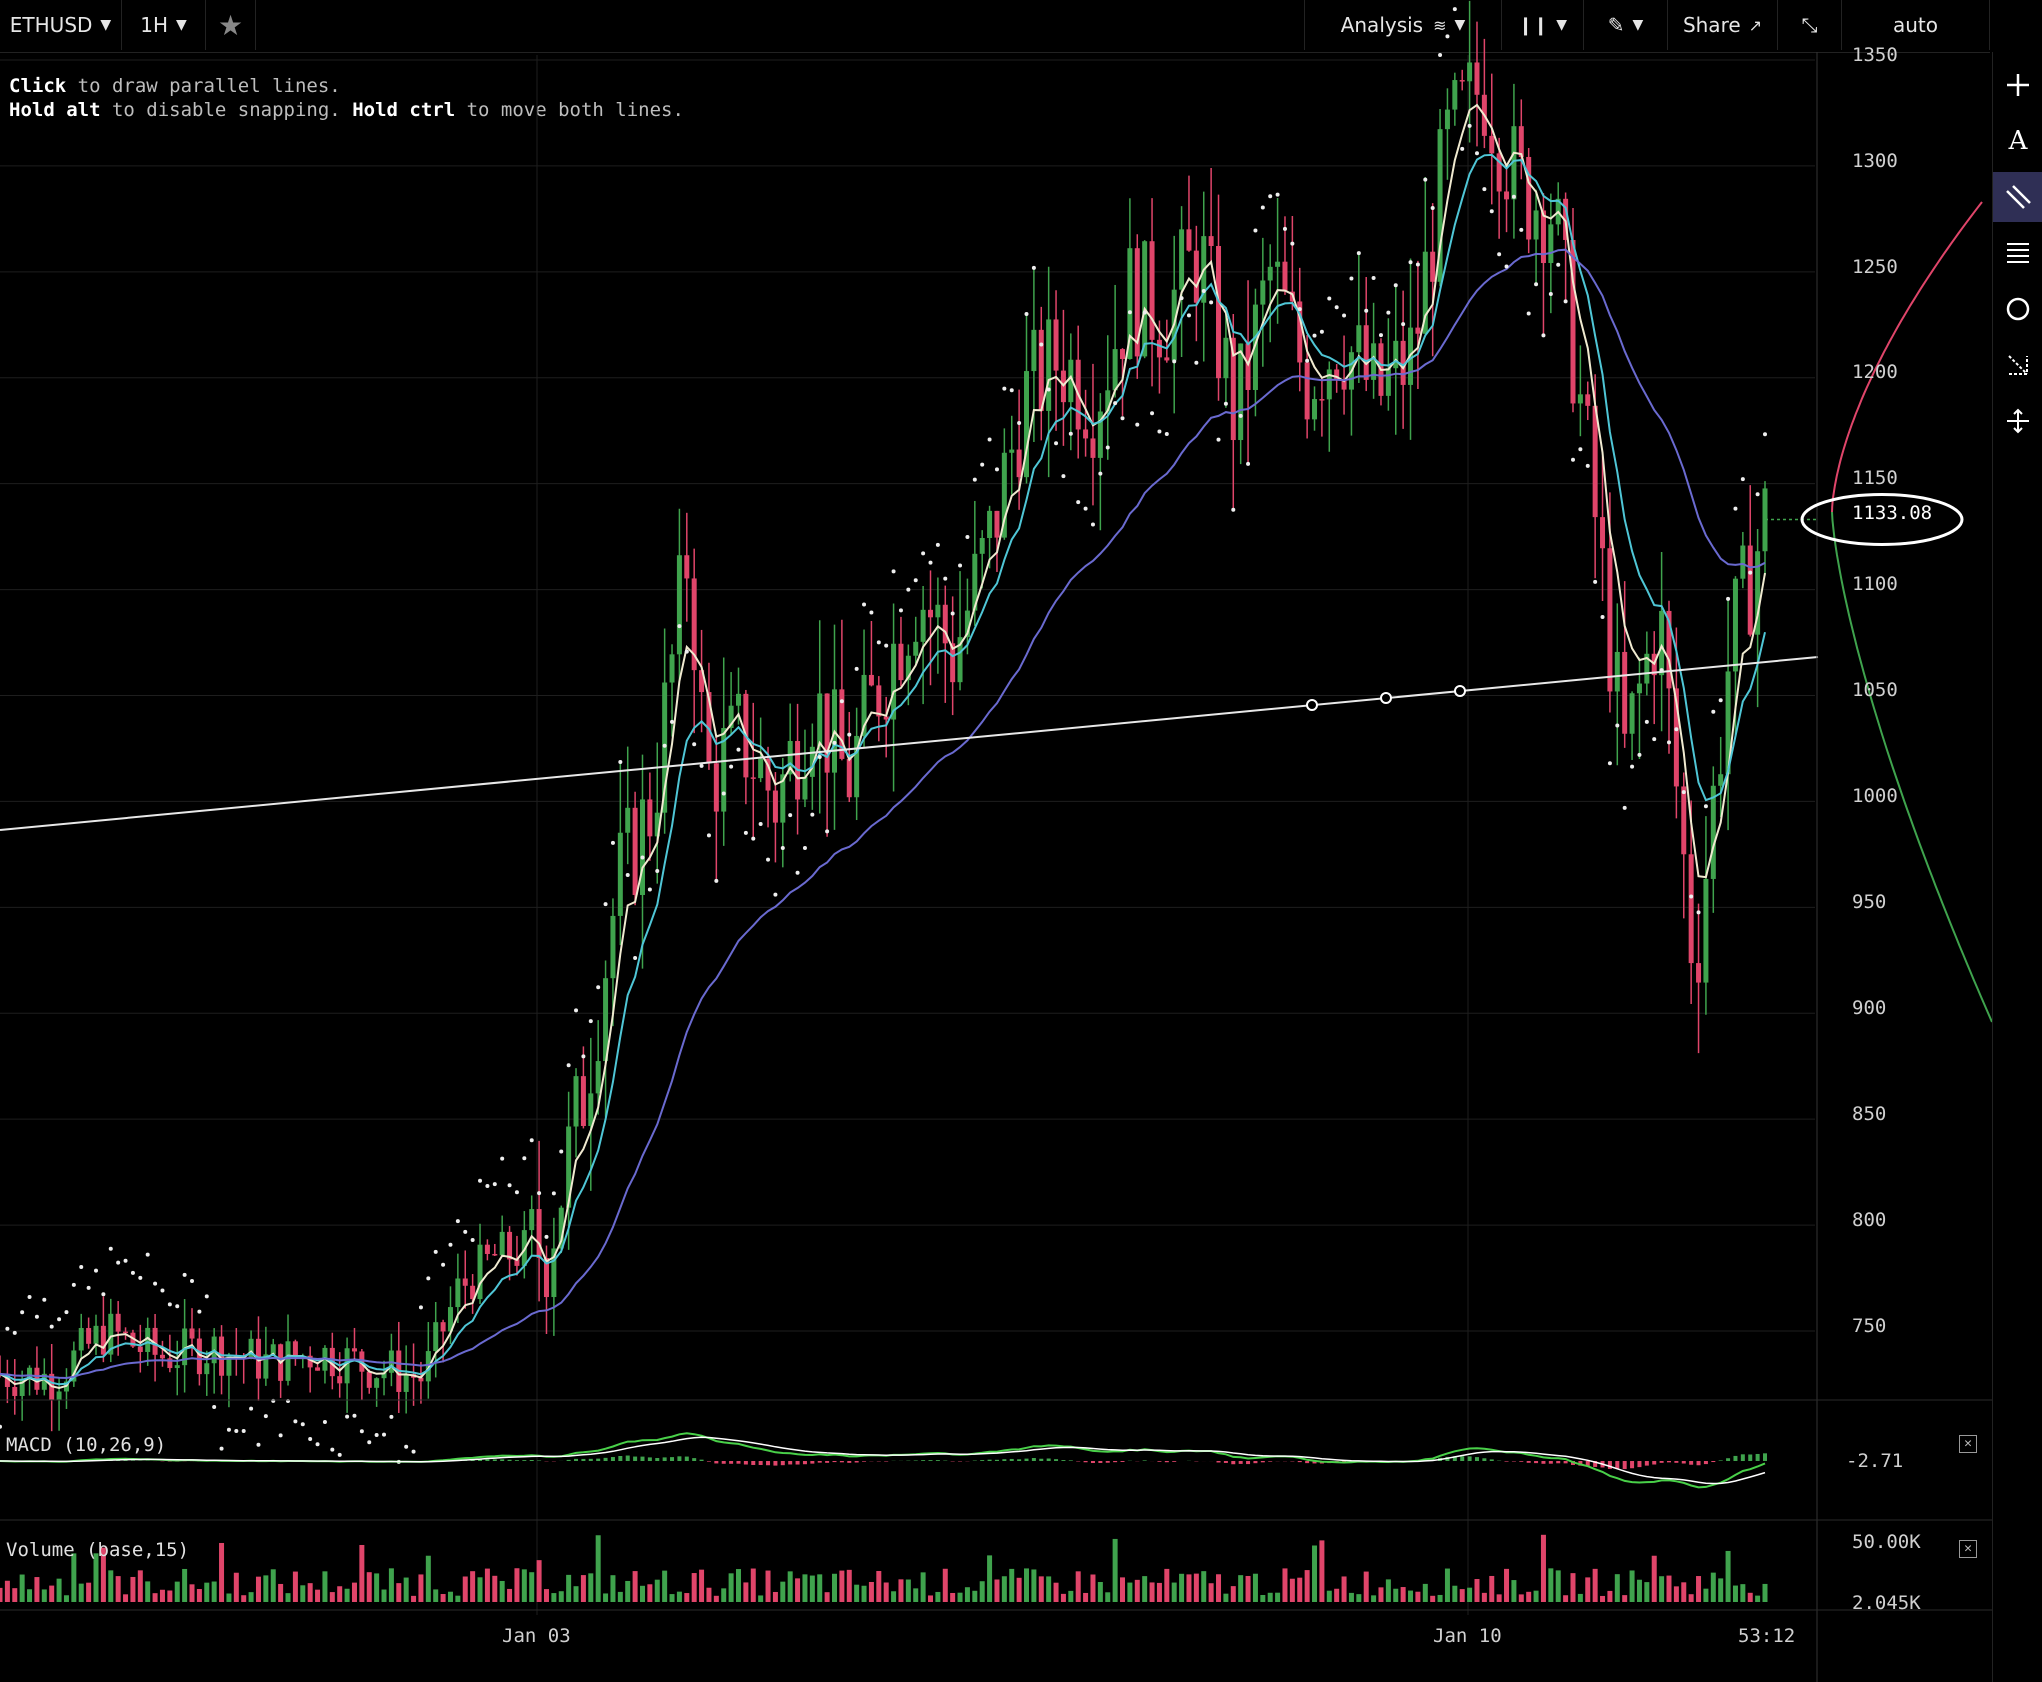 The height and width of the screenshot is (1682, 2042). What do you see at coordinates (231, 25) in the screenshot?
I see `favorite-star-icon: ★` at bounding box center [231, 25].